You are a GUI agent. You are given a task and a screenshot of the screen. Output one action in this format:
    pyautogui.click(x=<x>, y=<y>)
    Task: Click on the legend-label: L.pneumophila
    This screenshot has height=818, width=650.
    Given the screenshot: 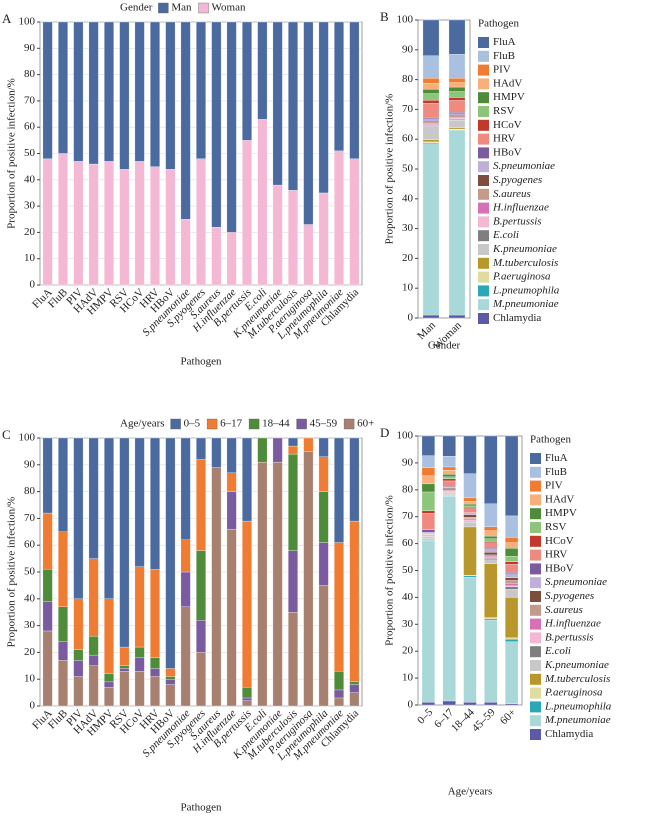 What is the action you would take?
    pyautogui.click(x=578, y=706)
    